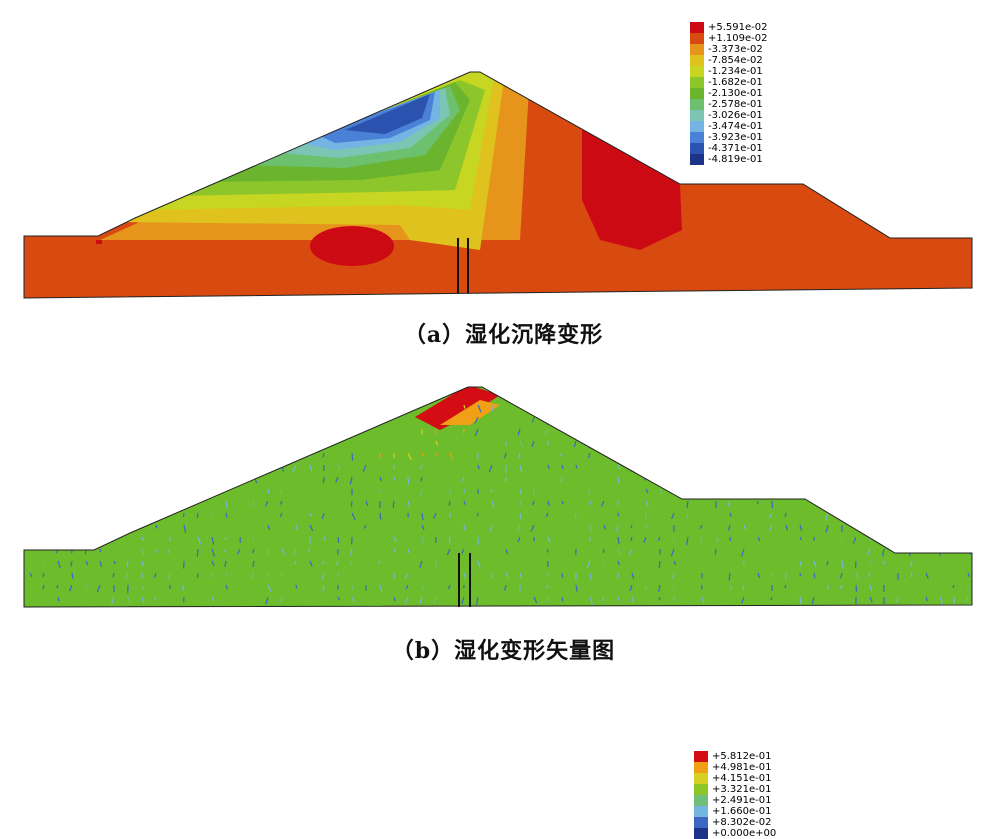  What do you see at coordinates (735, 159) in the screenshot?
I see `legend-label: -4.819e-01` at bounding box center [735, 159].